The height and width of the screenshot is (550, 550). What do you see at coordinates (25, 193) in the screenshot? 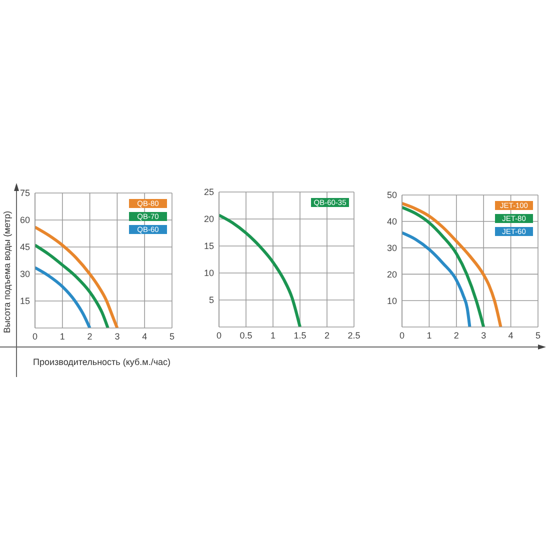
I see `y-tick-label: 75` at bounding box center [25, 193].